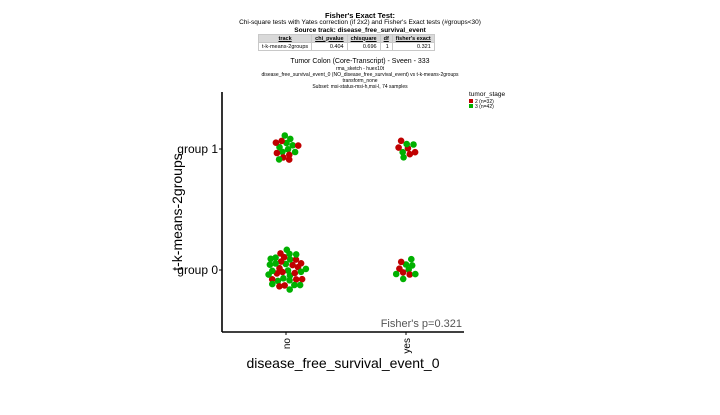 This screenshot has width=720, height=415. I want to click on y-tick-label-group-1: group 1, so click(197, 149).